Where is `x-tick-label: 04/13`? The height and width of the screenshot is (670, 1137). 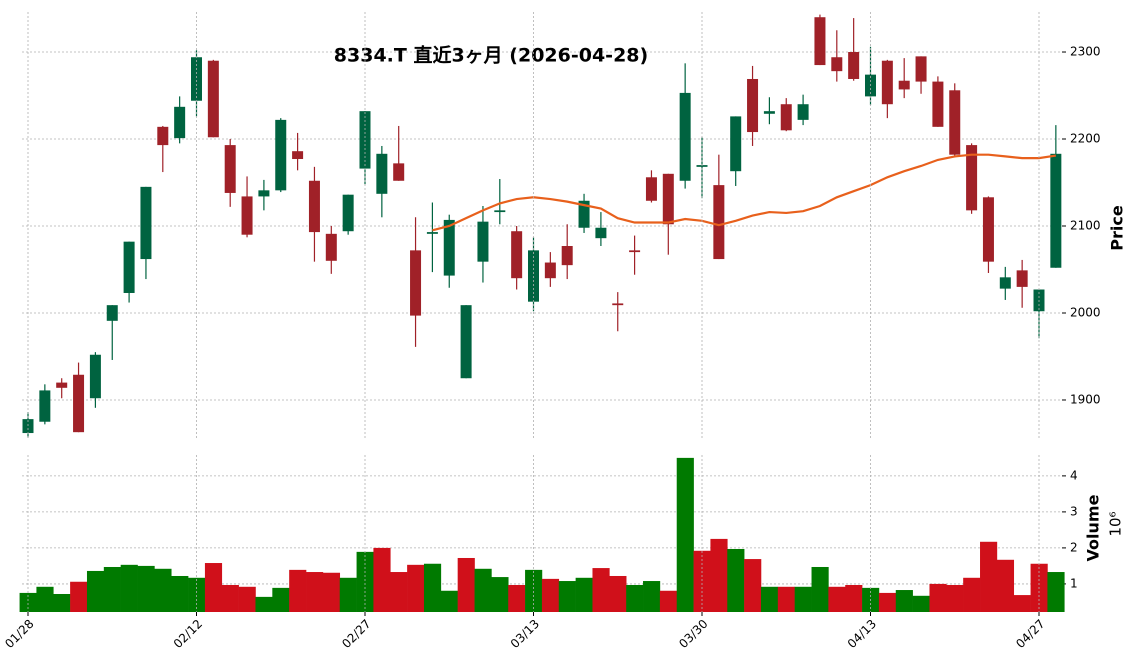
x-tick-label: 04/13 is located at coordinates (862, 634).